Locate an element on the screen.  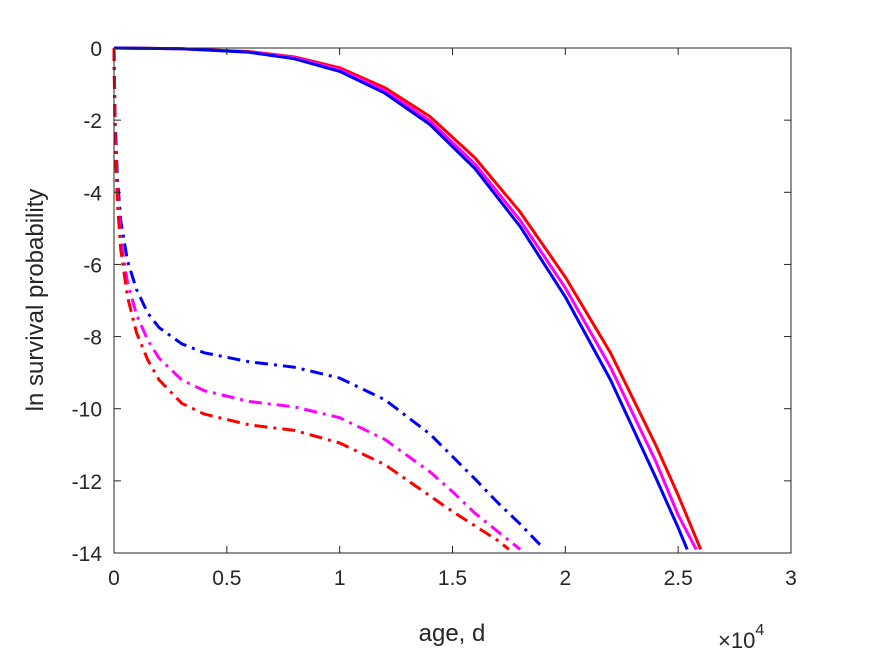
x-tick-label: 2.5 is located at coordinates (678, 578).